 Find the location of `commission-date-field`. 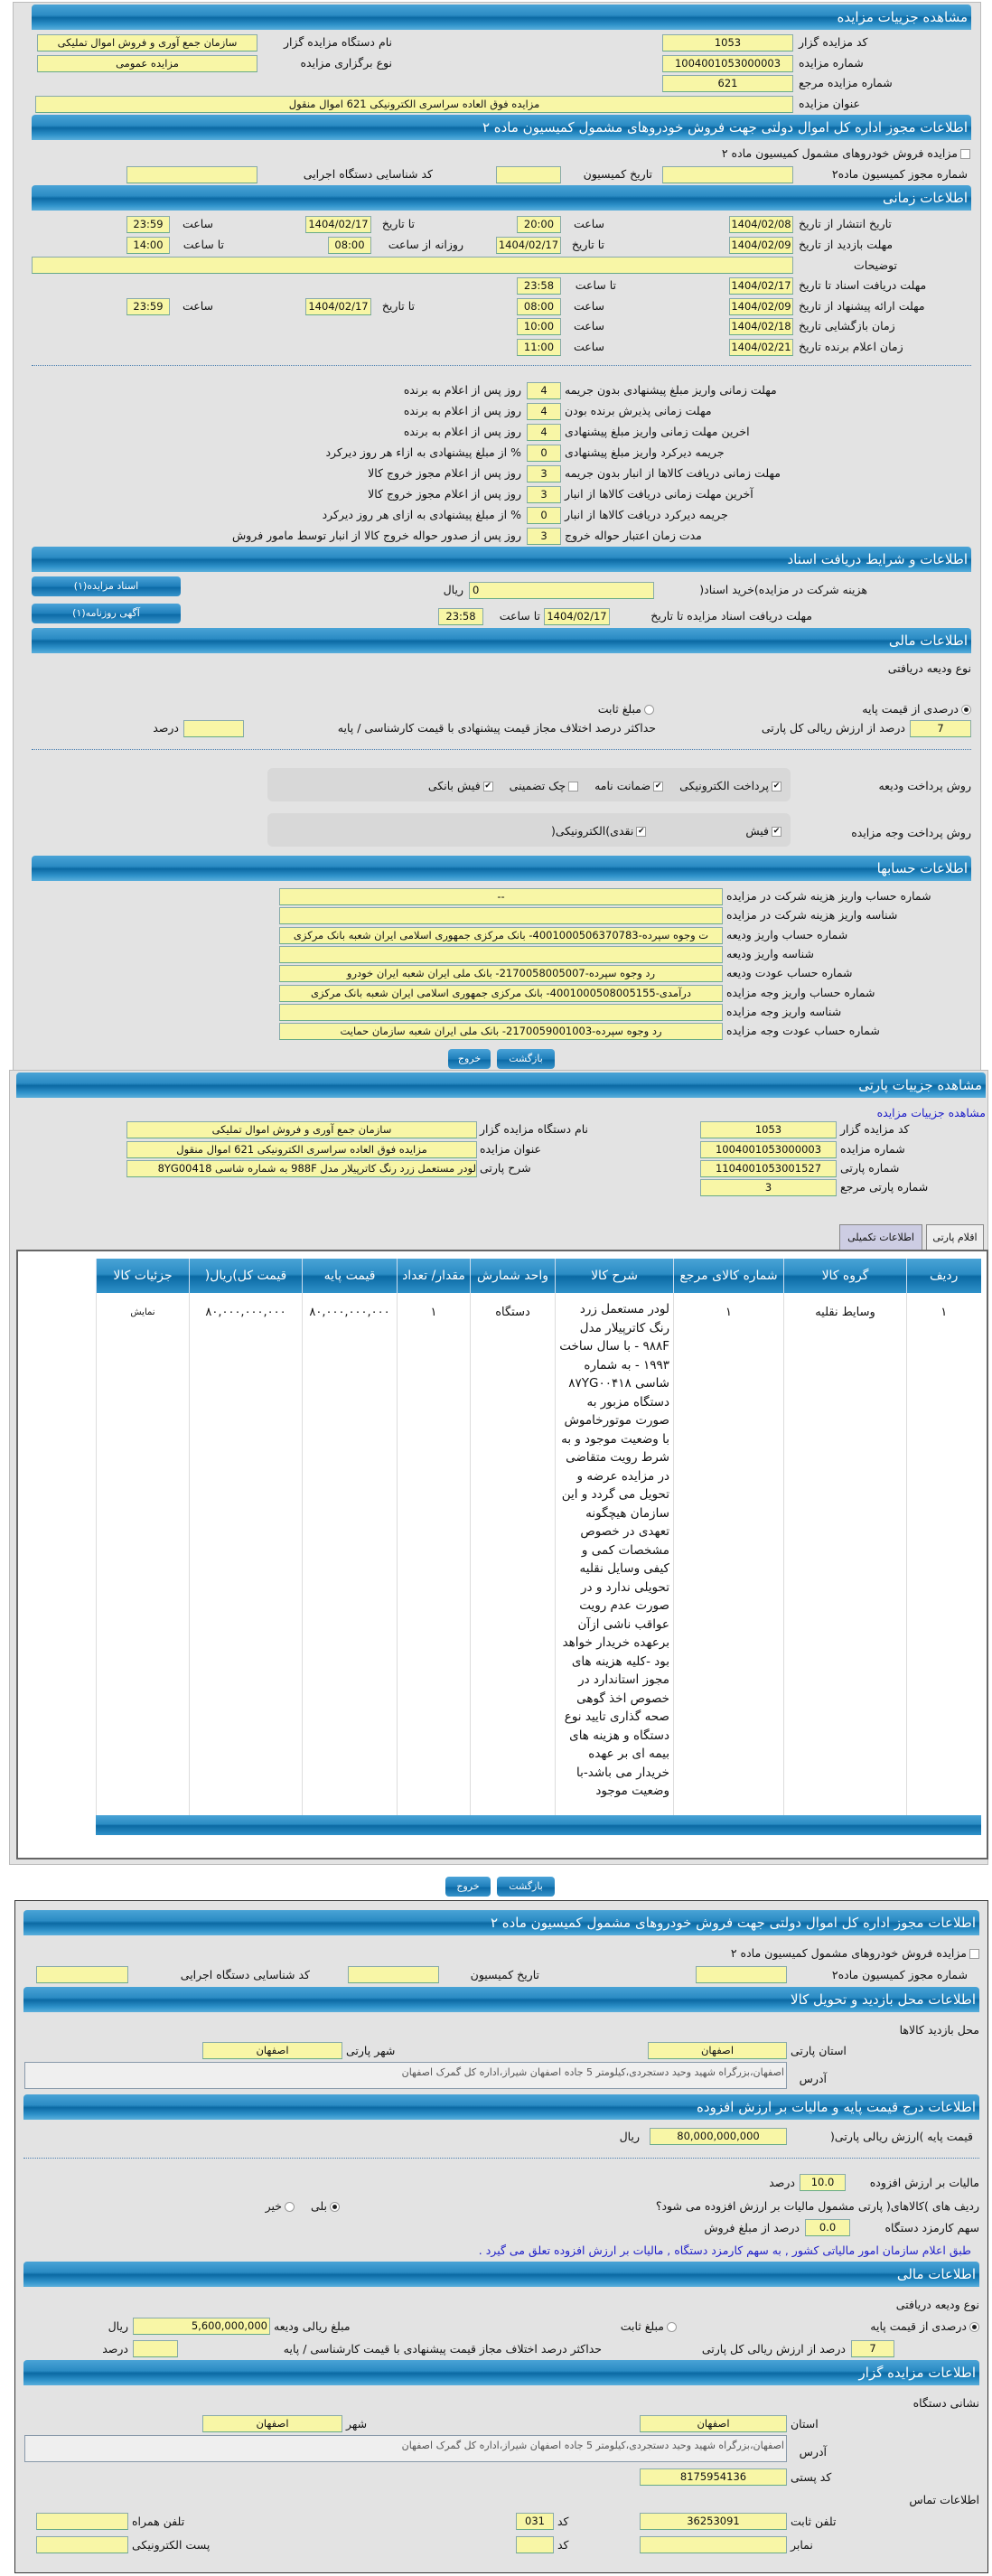

commission-date-field is located at coordinates (394, 1974).